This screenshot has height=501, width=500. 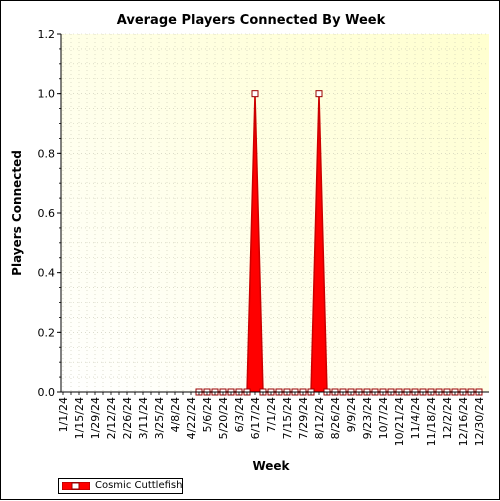 What do you see at coordinates (255, 418) in the screenshot?
I see `x-tick-label: 6/17/24` at bounding box center [255, 418].